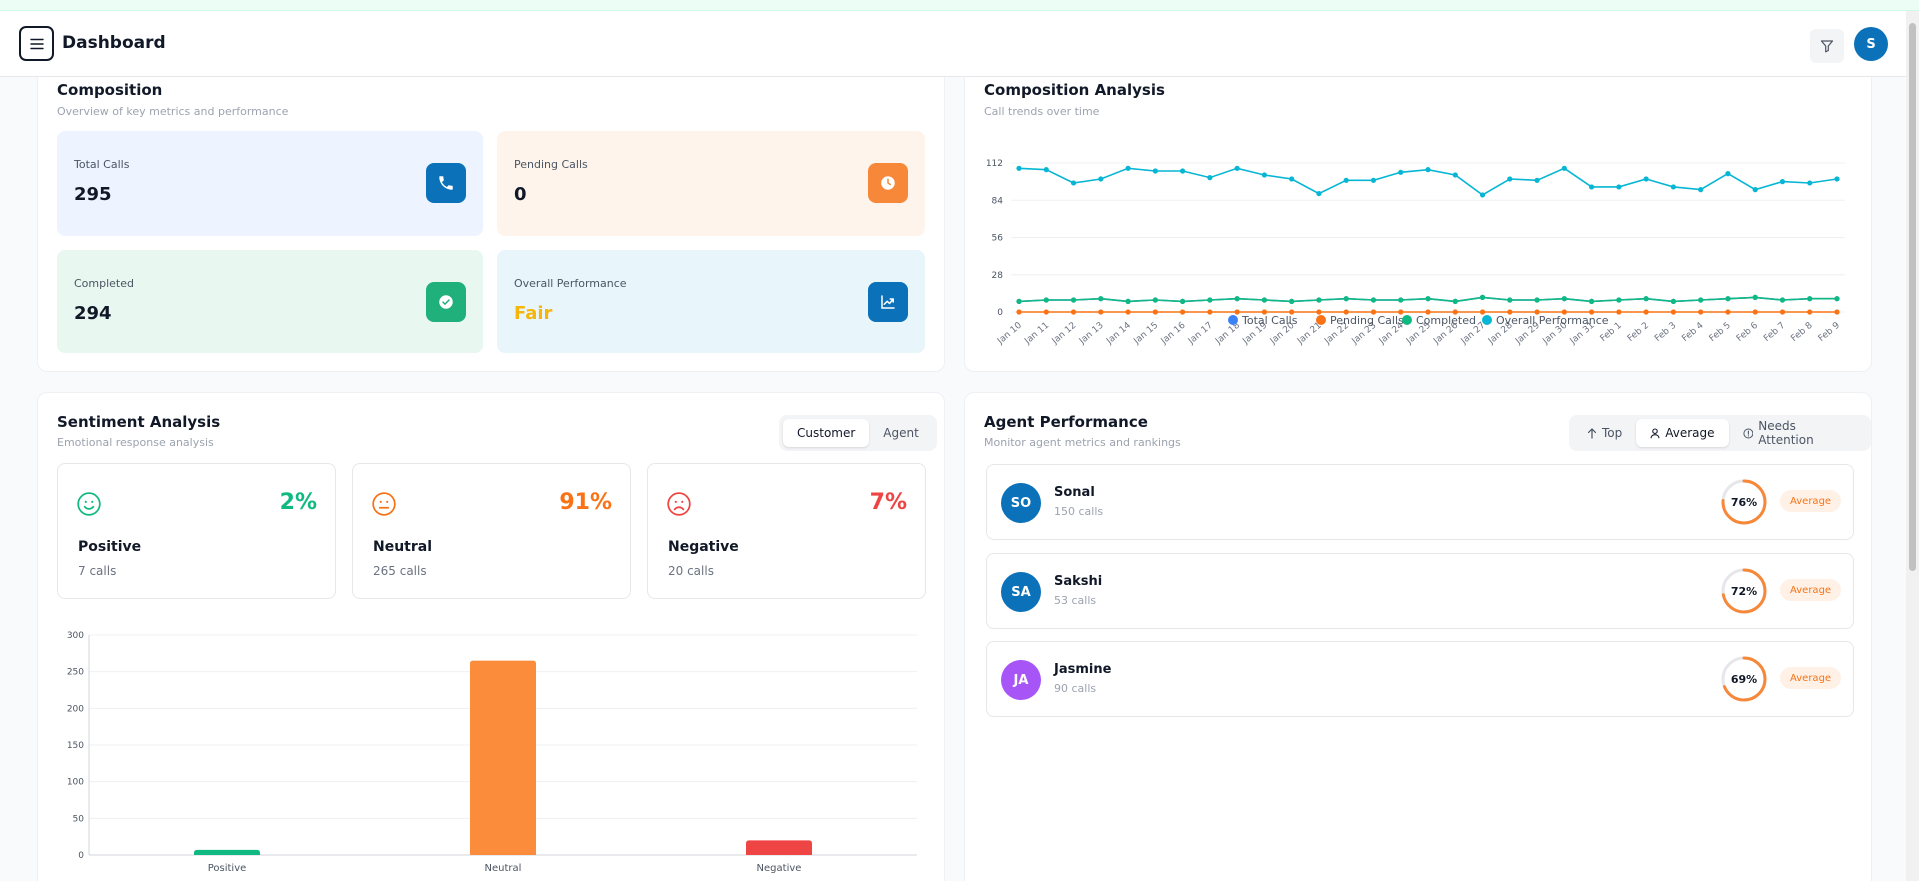 This screenshot has height=881, width=1919. What do you see at coordinates (1428, 181) in the screenshot?
I see `series-line` at bounding box center [1428, 181].